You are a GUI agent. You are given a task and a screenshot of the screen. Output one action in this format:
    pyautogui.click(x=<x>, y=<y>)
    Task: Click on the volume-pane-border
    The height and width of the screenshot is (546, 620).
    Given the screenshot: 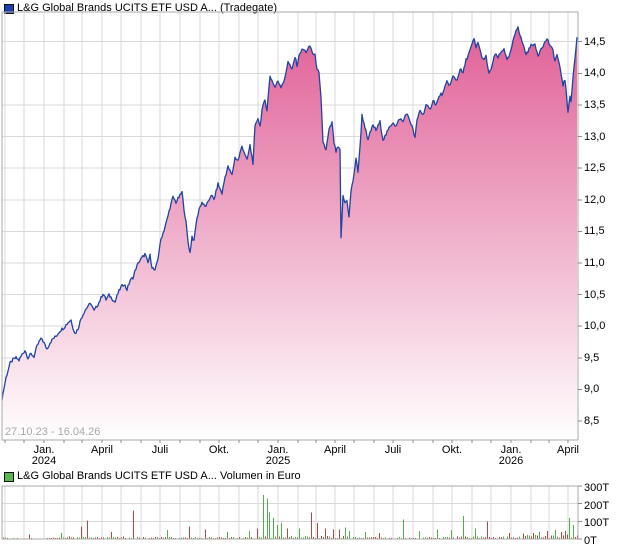 What is the action you would take?
    pyautogui.click(x=290, y=512)
    